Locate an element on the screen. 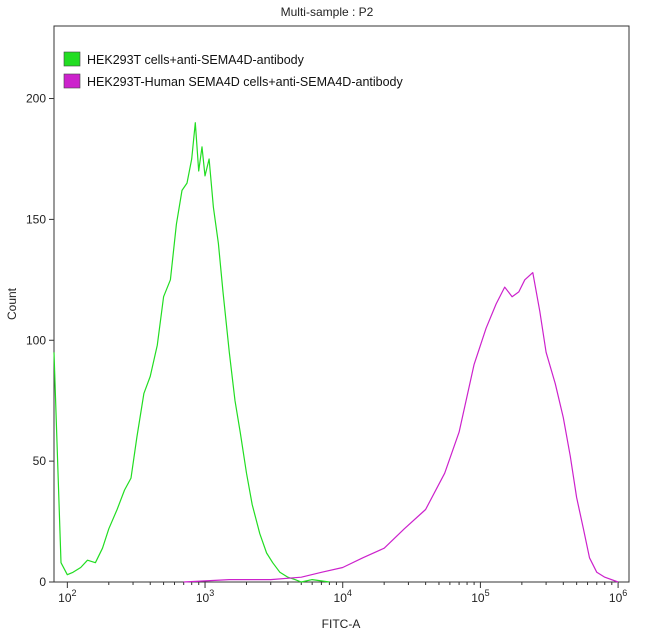 This screenshot has height=633, width=650. x-tick-exponent: 2 is located at coordinates (74, 593).